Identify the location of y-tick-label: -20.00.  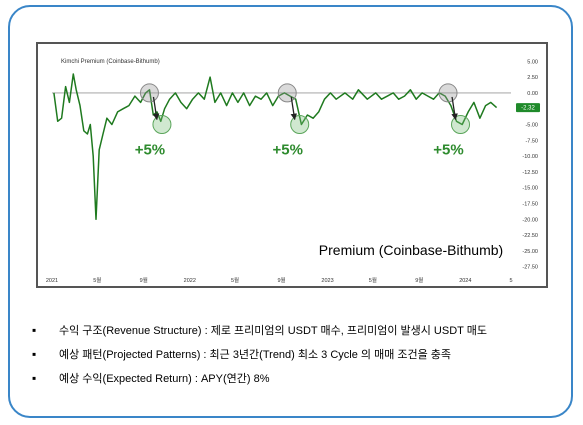
(530, 220).